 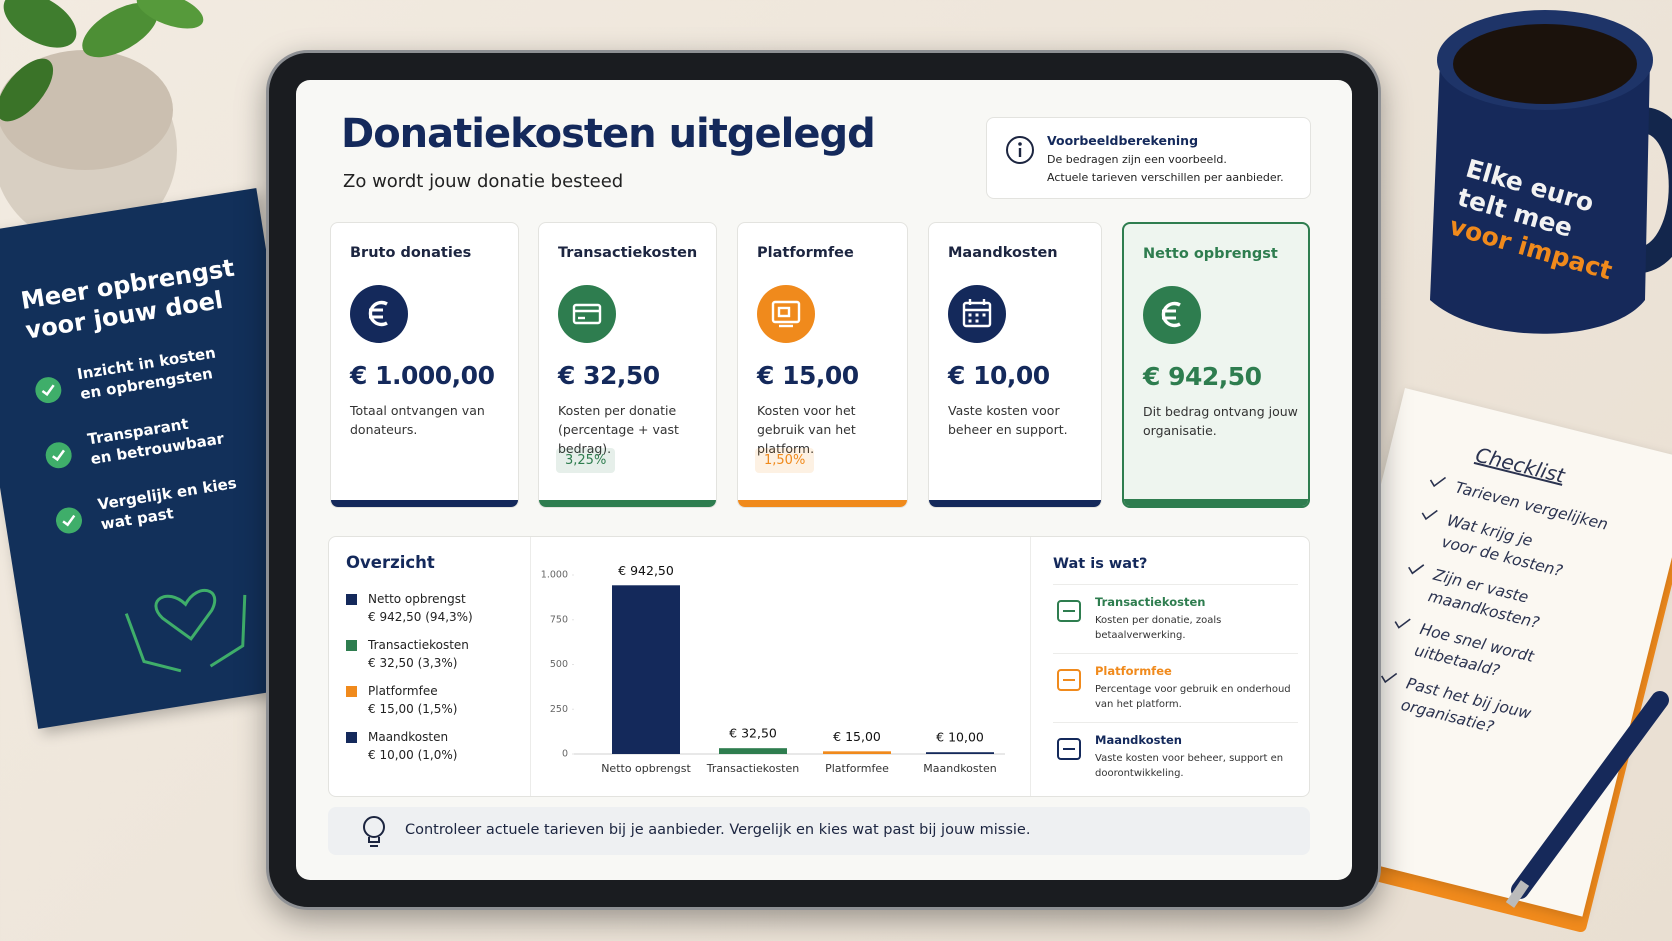 What do you see at coordinates (646, 768) in the screenshot?
I see `x-tick-label: Netto opbrengst` at bounding box center [646, 768].